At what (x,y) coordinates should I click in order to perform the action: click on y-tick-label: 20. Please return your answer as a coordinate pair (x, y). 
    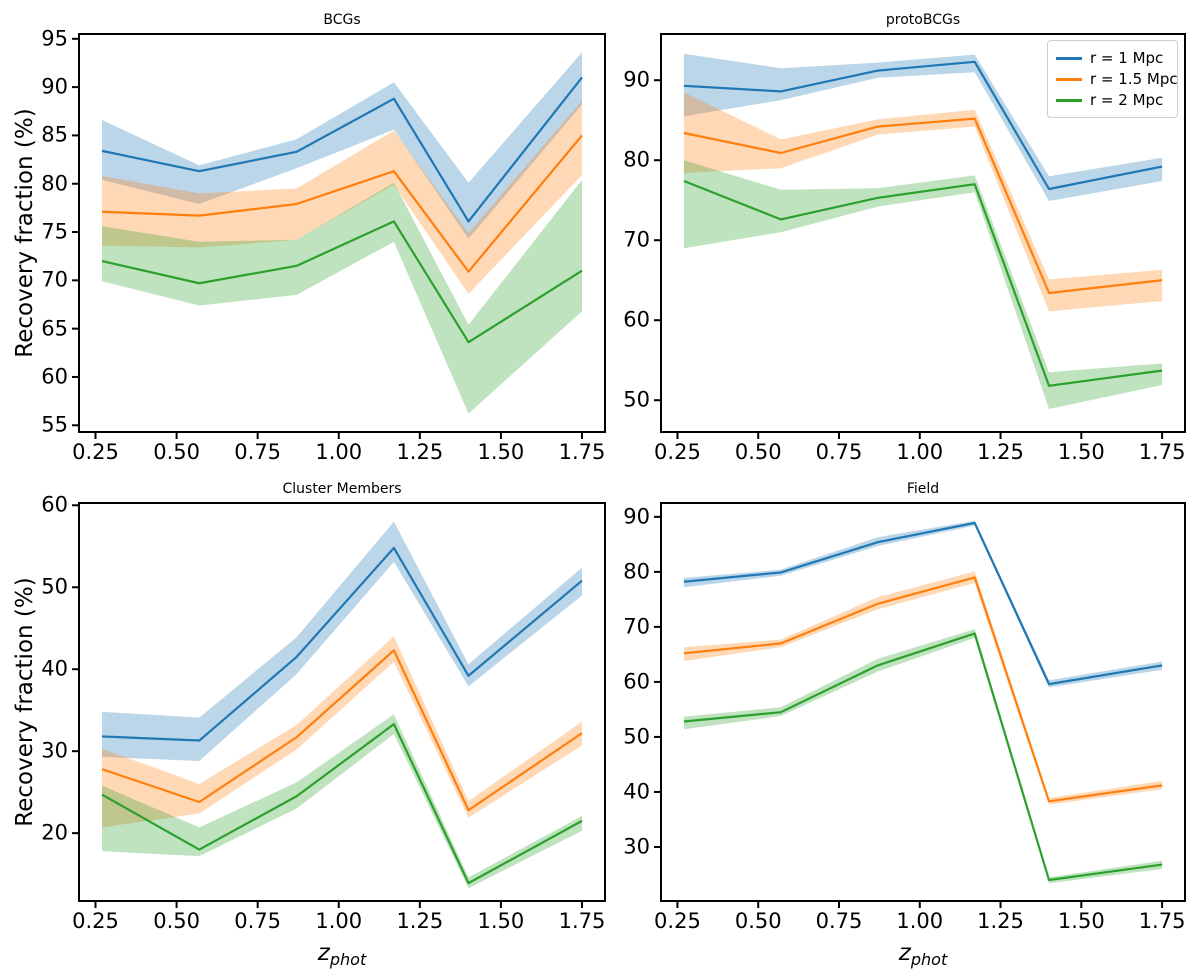
    Looking at the image, I should click on (54, 832).